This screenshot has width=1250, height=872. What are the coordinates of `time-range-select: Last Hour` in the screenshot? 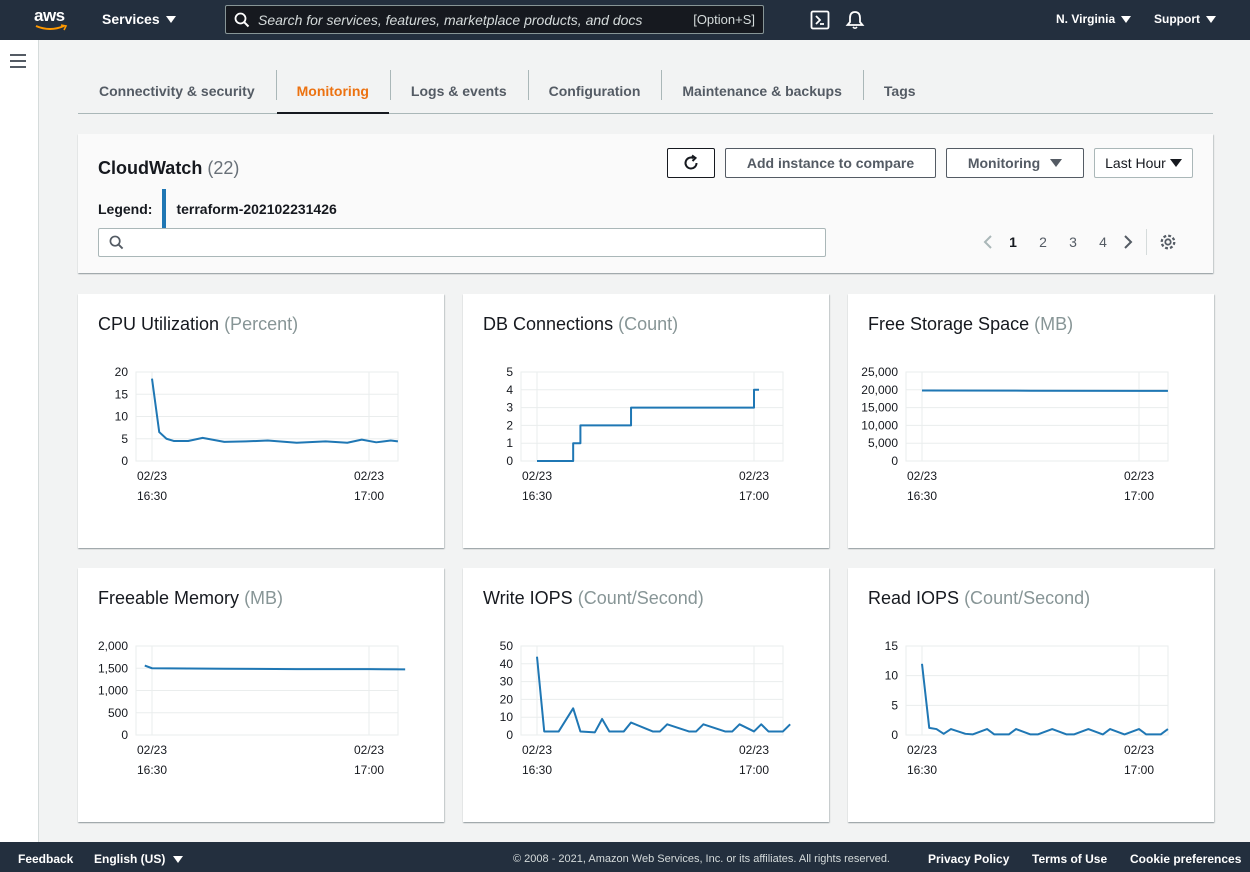 It's located at (1143, 163).